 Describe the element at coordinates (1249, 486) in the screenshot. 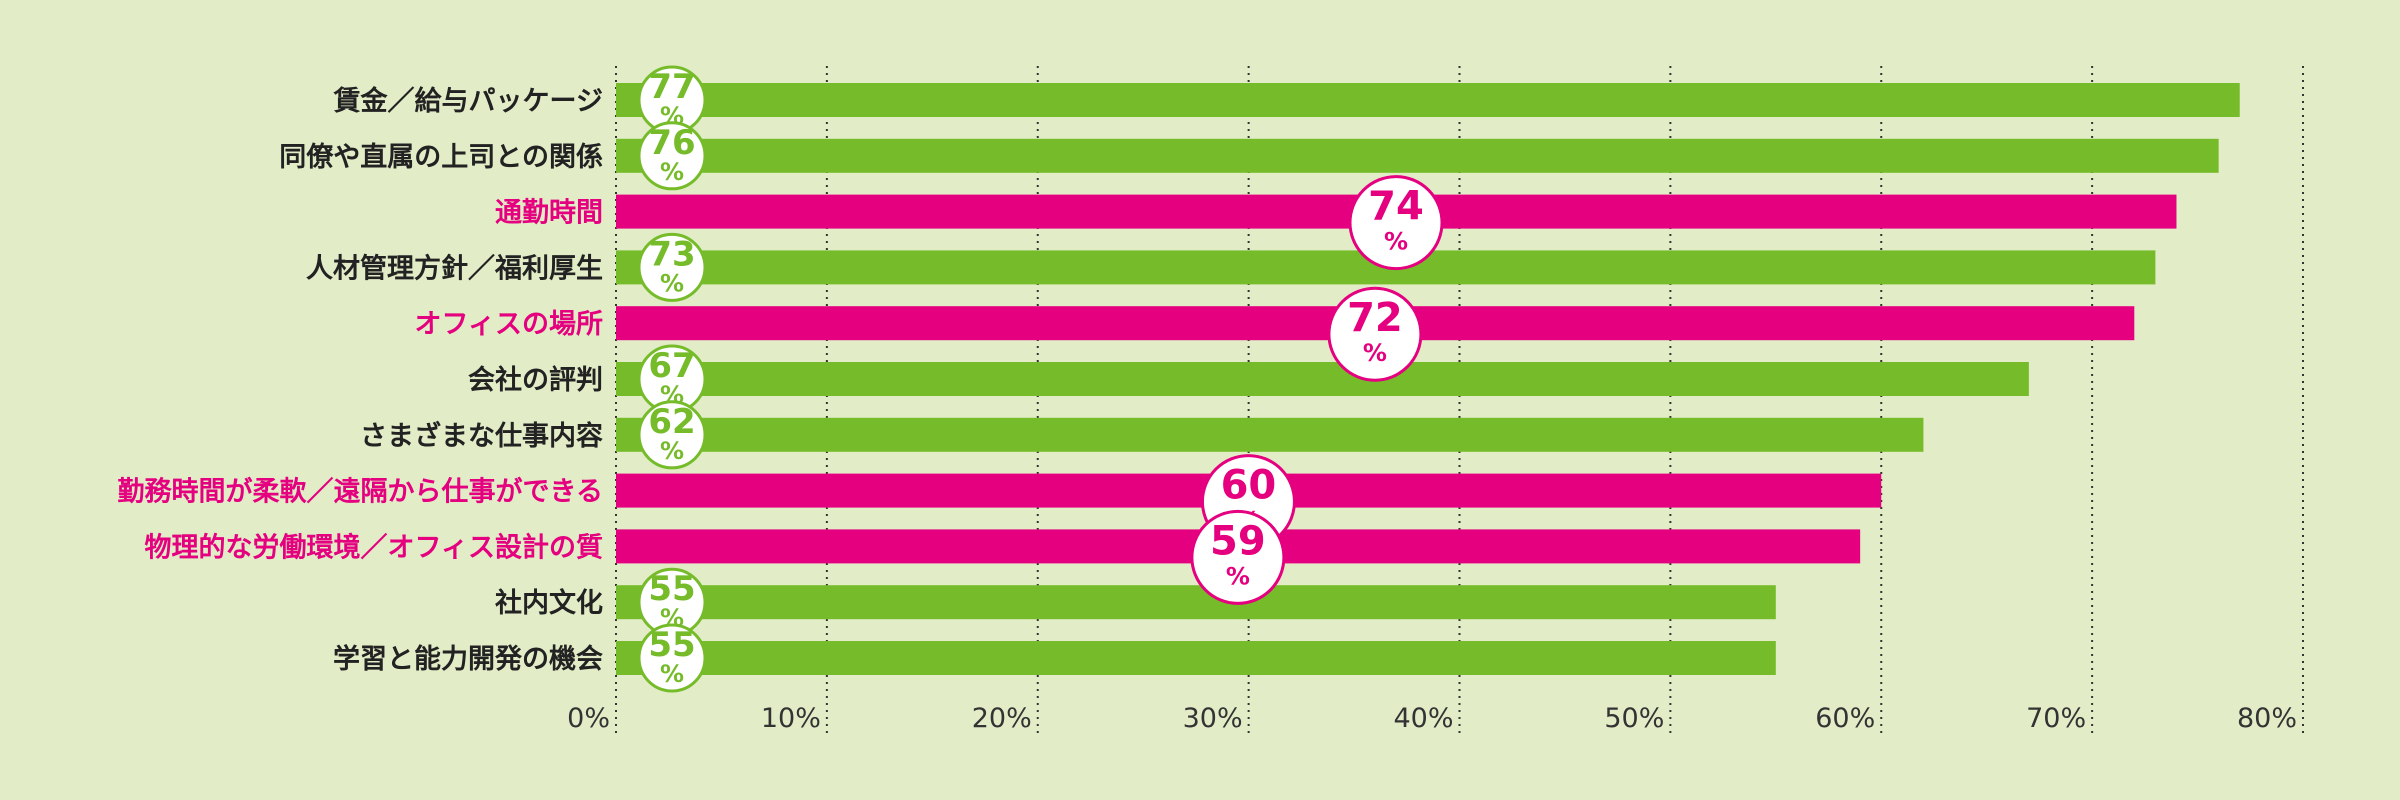

I see `value-label: 60` at that location.